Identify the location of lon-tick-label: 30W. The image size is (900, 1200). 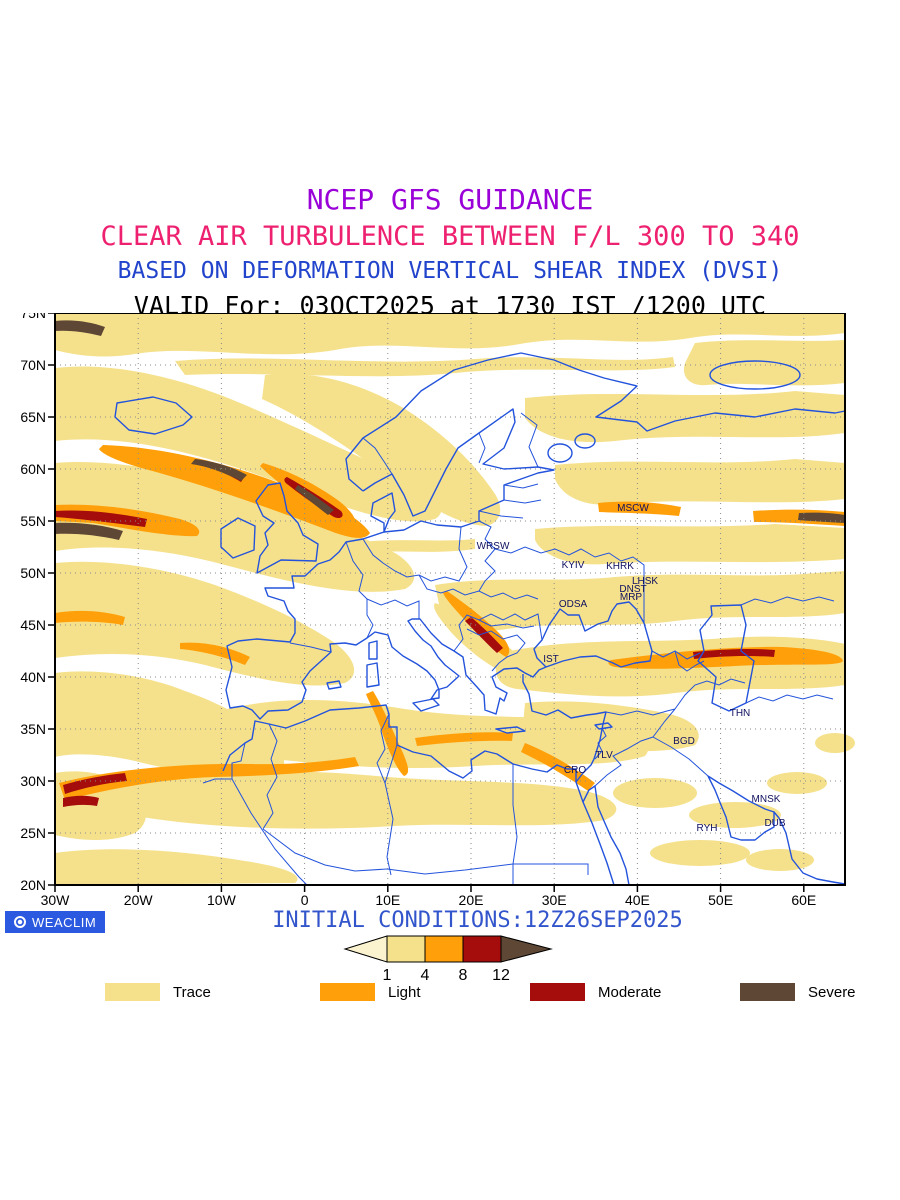
(56, 900).